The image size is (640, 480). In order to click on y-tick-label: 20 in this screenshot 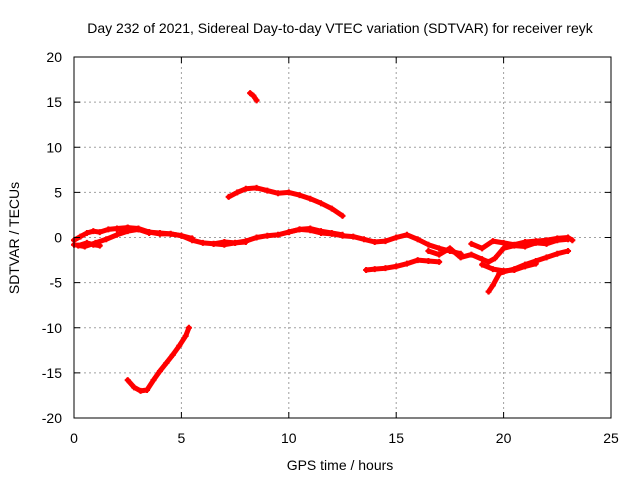, I will do `click(54, 57)`.